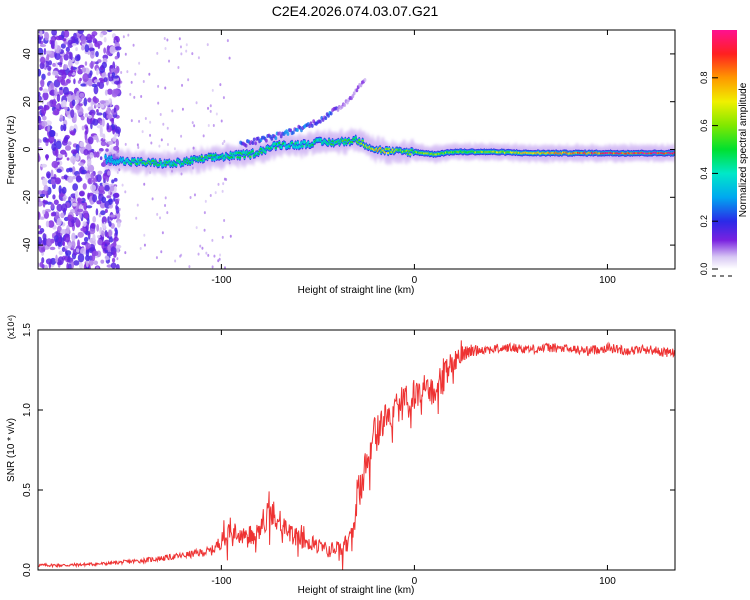 The image size is (750, 600). I want to click on y-tick-label: 40, so click(27, 54).